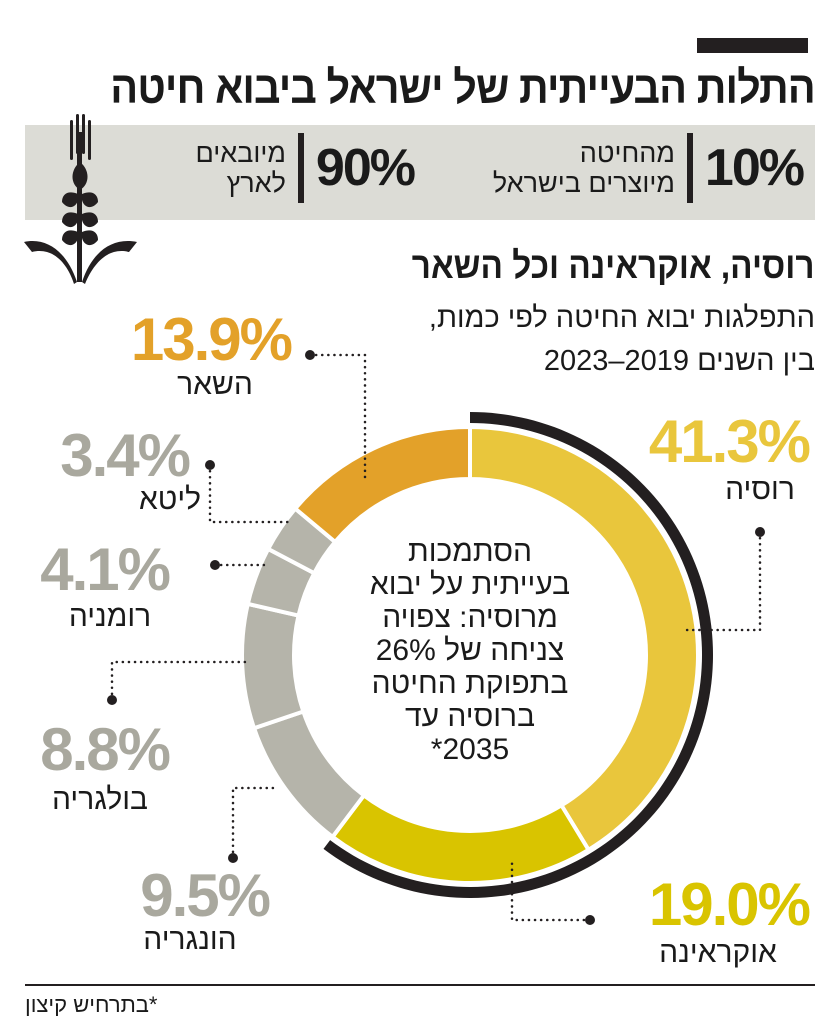 The image size is (839, 1033). What do you see at coordinates (110, 616) in the screenshot?
I see `category-label: רומניה` at bounding box center [110, 616].